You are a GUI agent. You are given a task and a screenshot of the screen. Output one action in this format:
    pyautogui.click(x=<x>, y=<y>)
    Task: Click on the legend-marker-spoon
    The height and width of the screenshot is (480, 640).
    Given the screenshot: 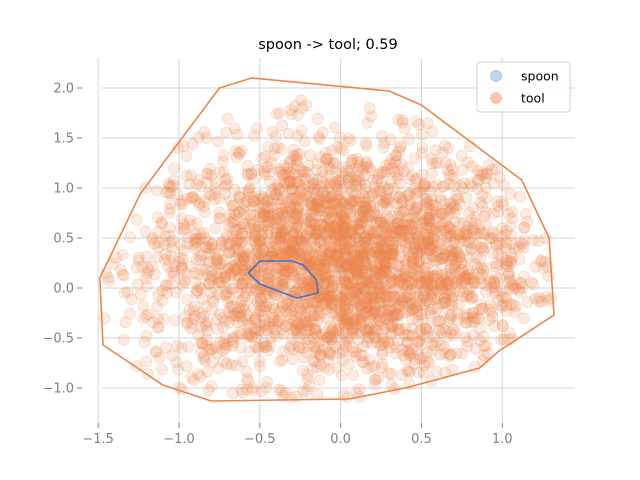 What is the action you would take?
    pyautogui.click(x=496, y=76)
    